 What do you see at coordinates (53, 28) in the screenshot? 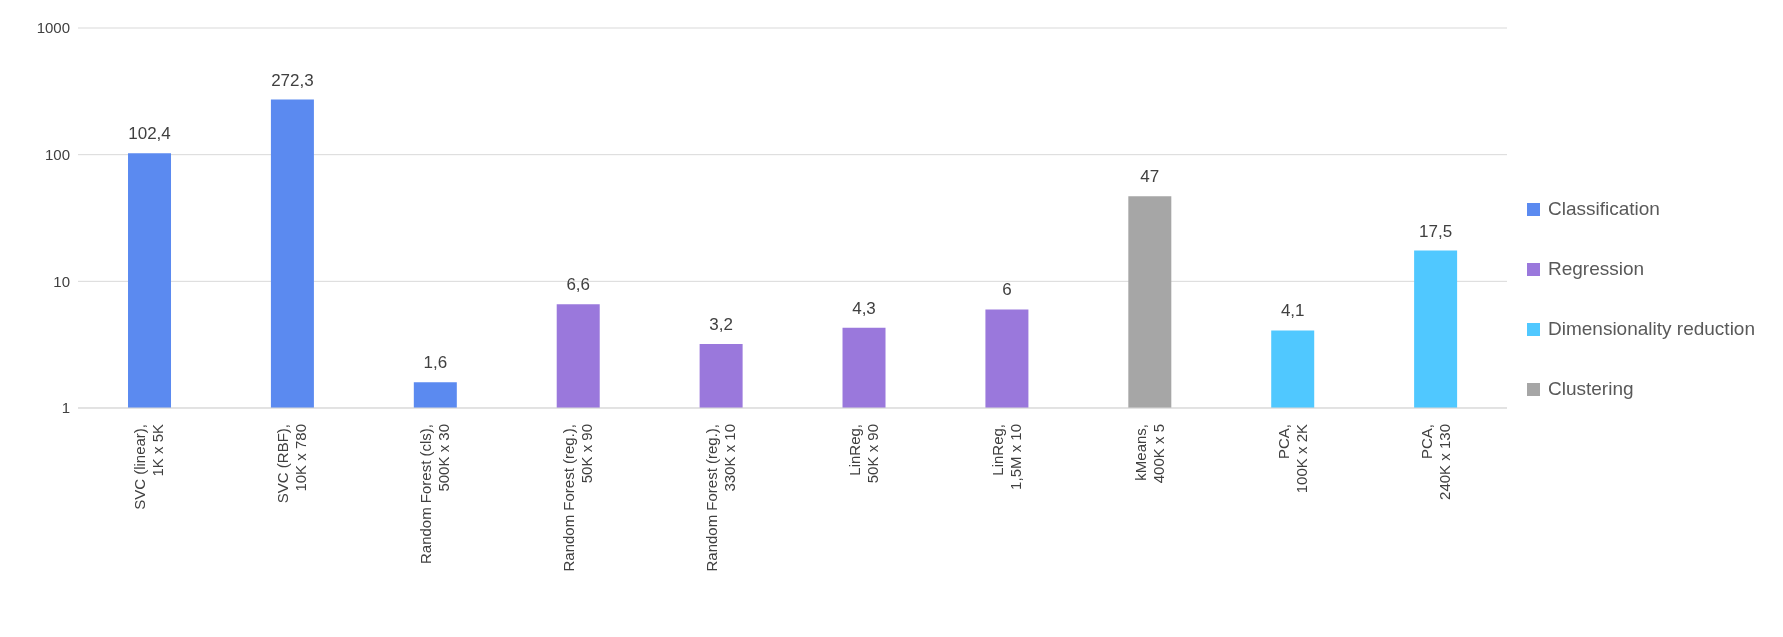
I see `y-tick-label: 1000` at bounding box center [53, 28].